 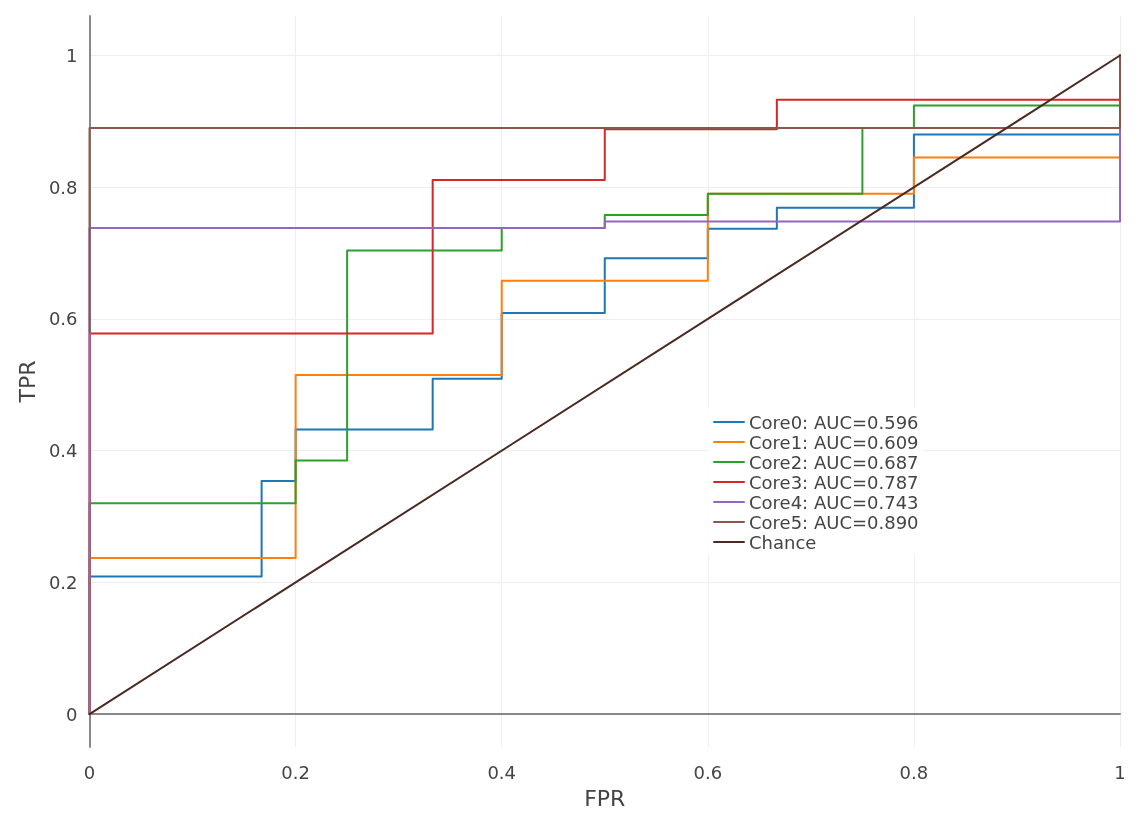 What do you see at coordinates (914, 772) in the screenshot?
I see `x-tick-label: 0.8` at bounding box center [914, 772].